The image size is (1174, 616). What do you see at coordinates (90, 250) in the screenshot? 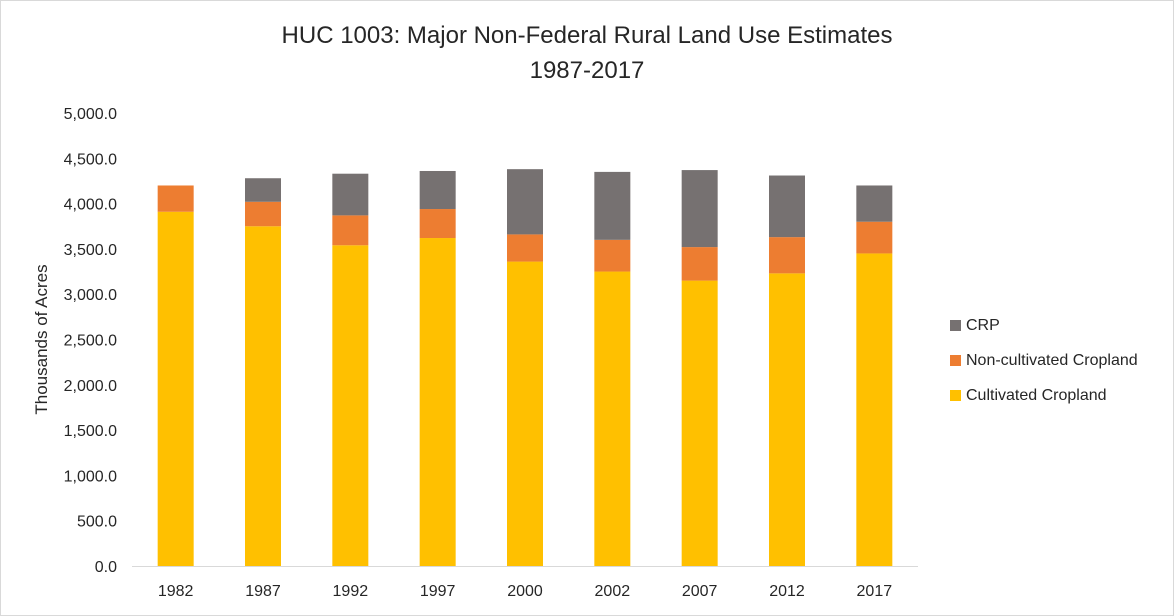
I see `y-tick-label: 3,500.0` at bounding box center [90, 250].